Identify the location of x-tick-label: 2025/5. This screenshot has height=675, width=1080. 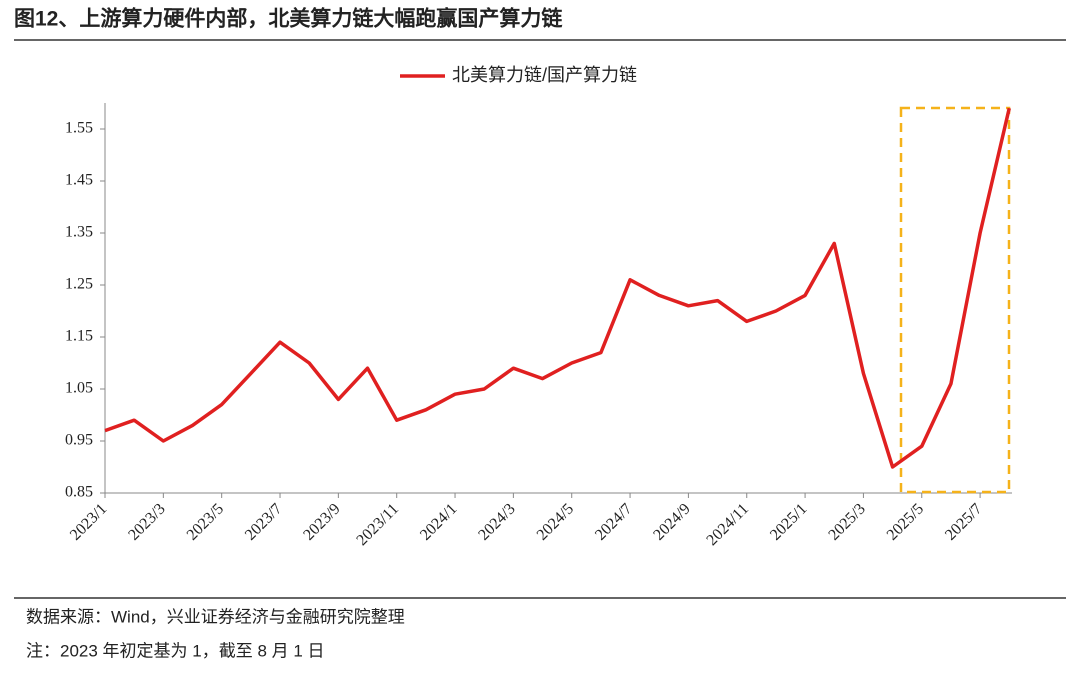
(905, 521).